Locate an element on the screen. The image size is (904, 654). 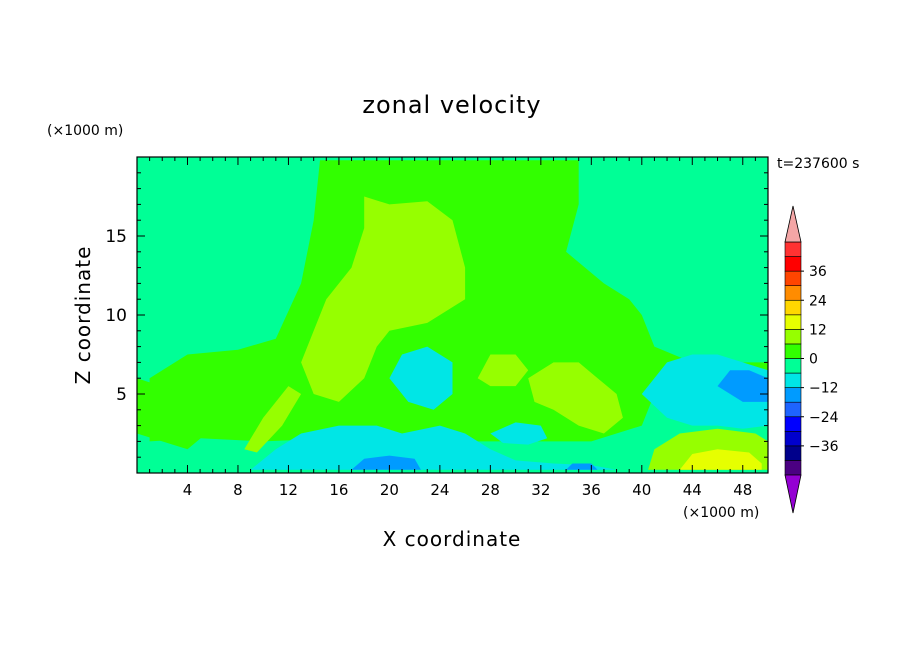
time-label: t=237600 s is located at coordinates (818, 164).